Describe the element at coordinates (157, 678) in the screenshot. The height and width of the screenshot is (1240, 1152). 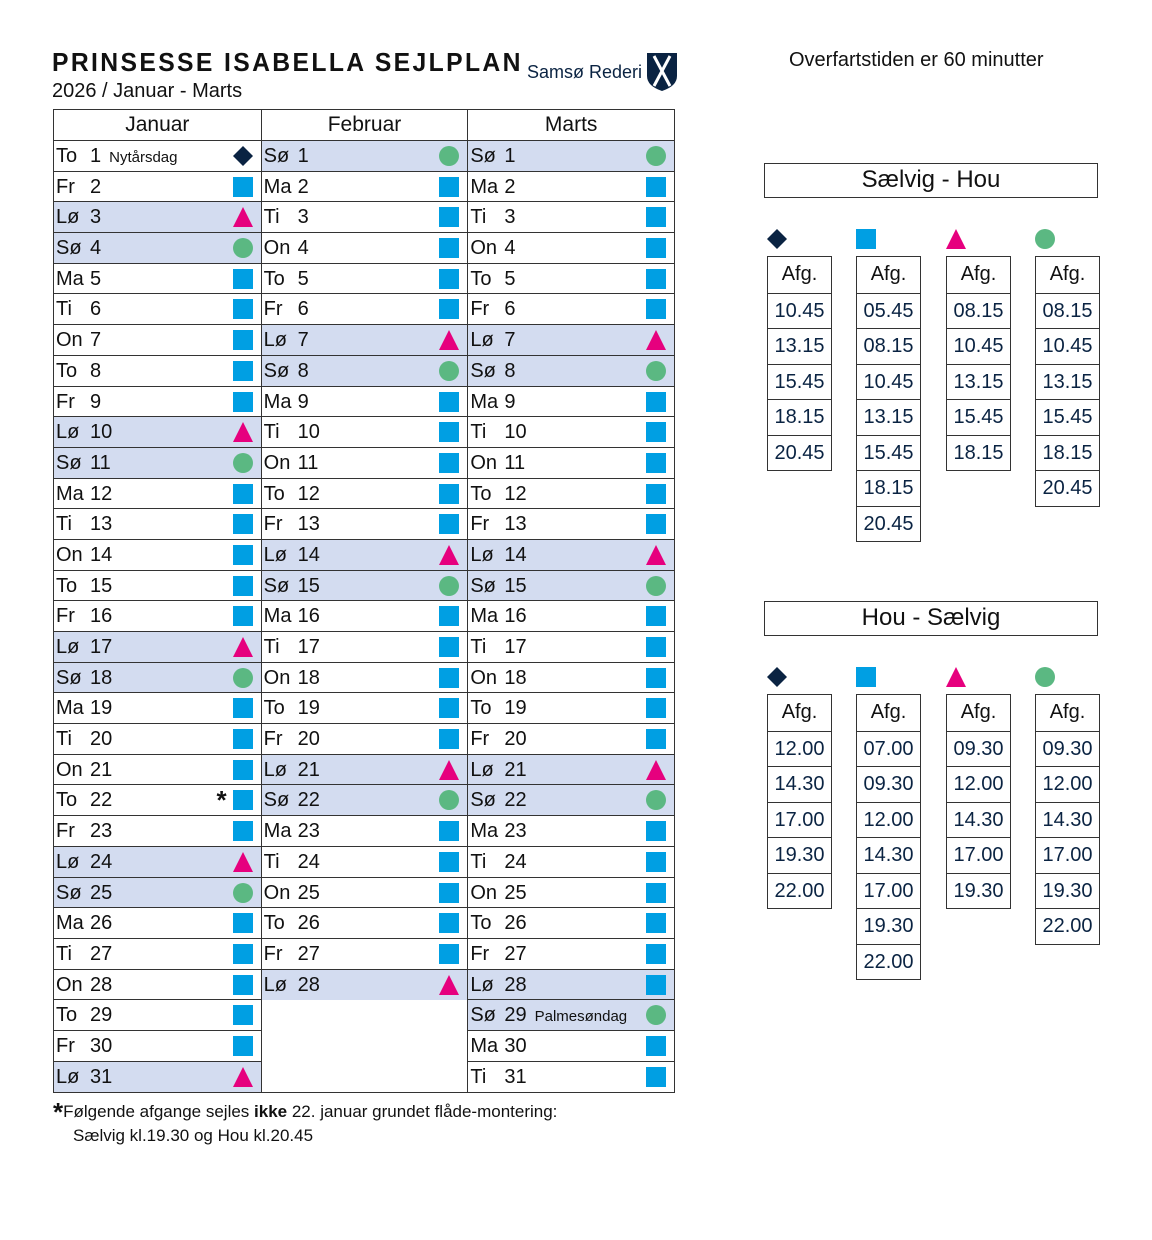
I see `day-row: Sø 18` at that location.